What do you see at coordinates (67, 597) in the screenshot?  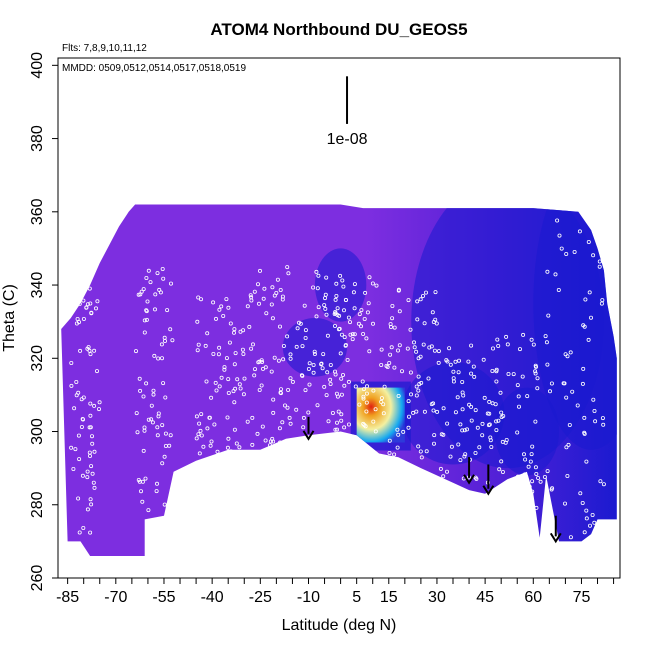 I see `x-tick-label: -85` at bounding box center [67, 597].